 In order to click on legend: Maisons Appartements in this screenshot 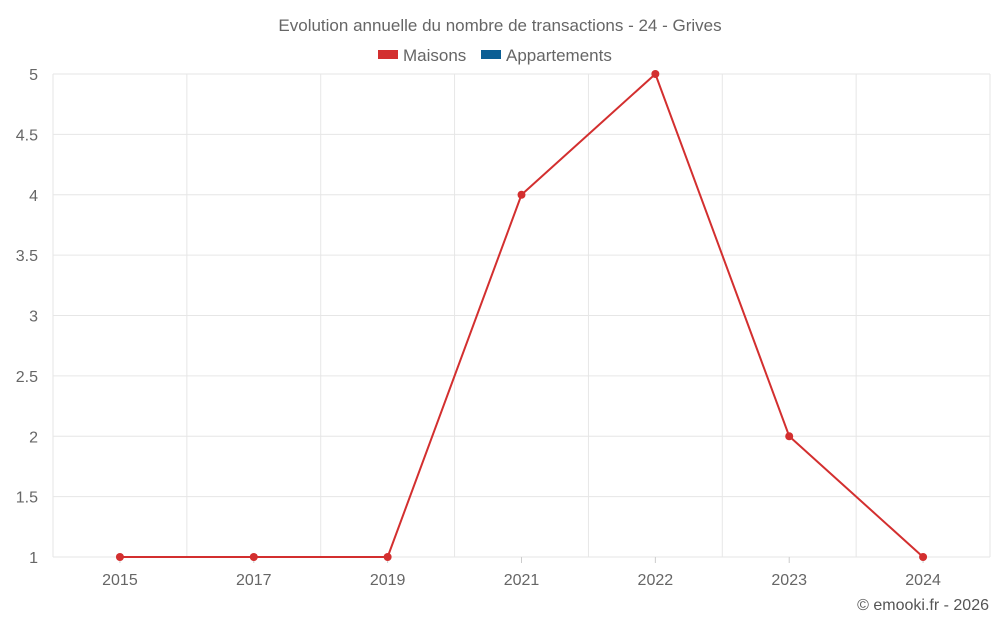, I will do `click(495, 55)`.